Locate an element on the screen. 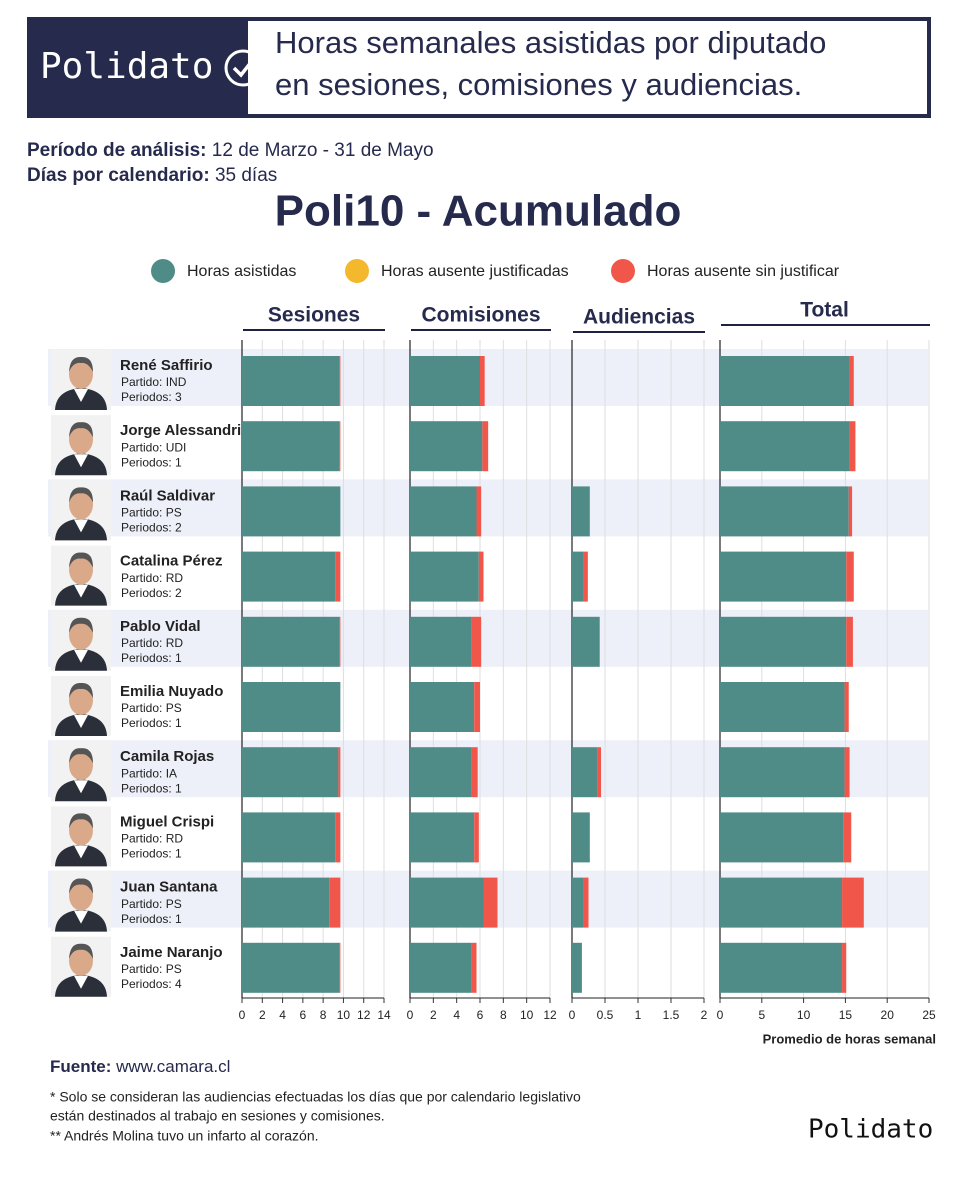  x-tick-label: 6 is located at coordinates (480, 1015).